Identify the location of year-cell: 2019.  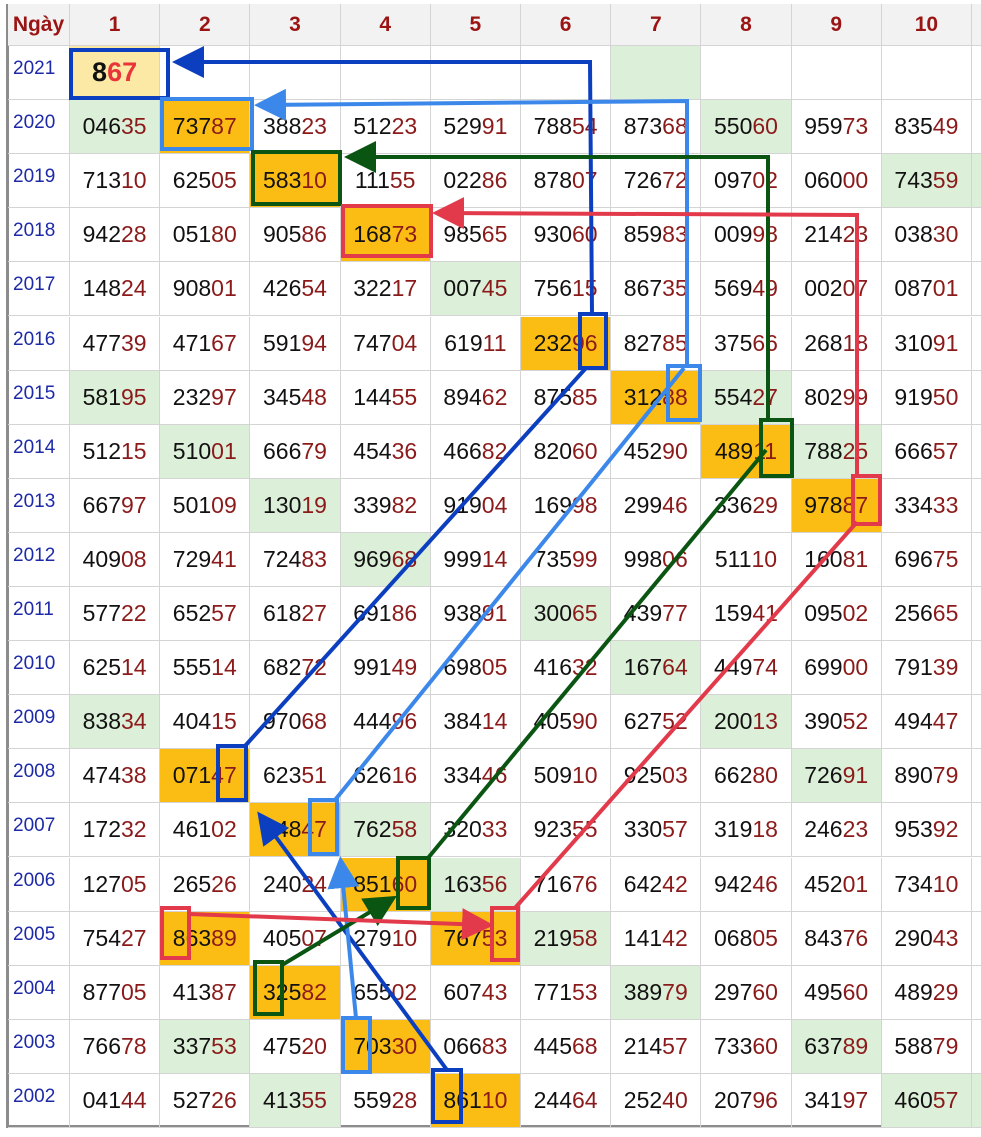
(39, 181).